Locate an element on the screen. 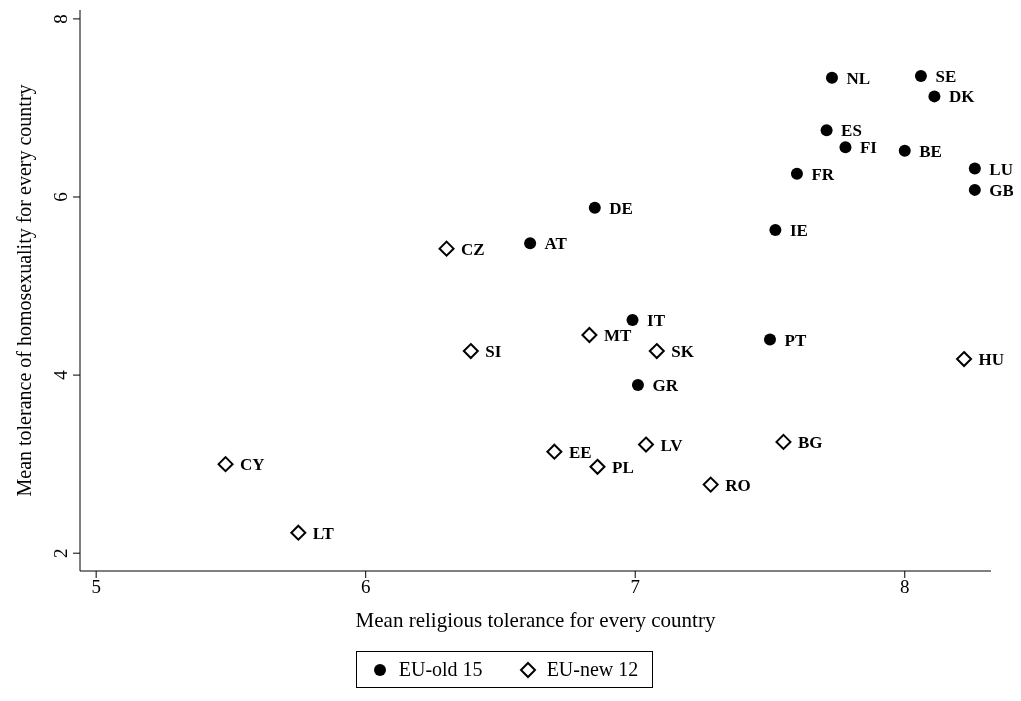 The image size is (1021, 701). data-label: RO is located at coordinates (738, 485).